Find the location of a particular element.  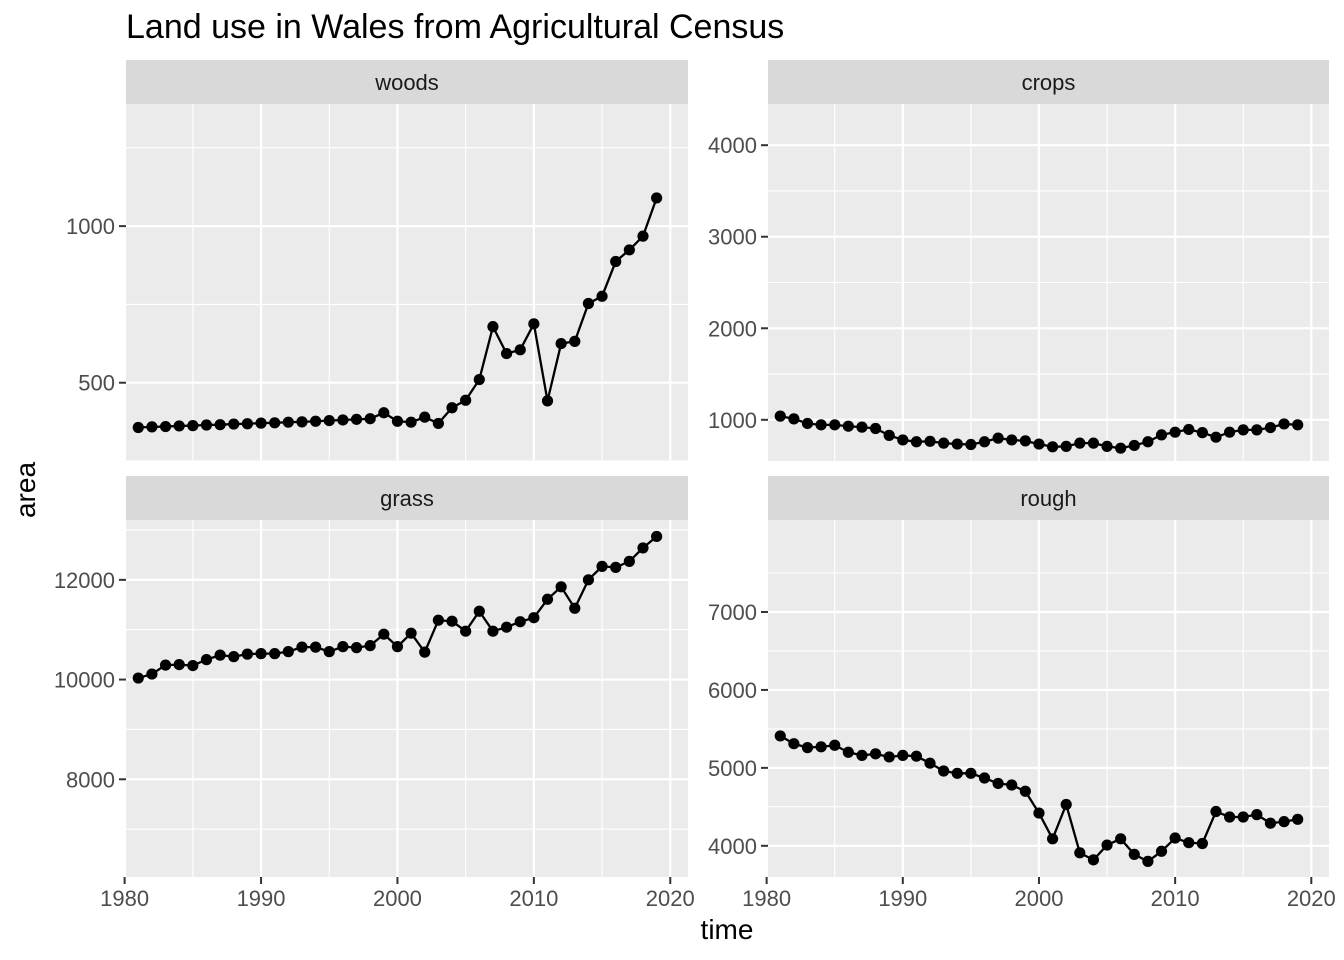

y-tick-label: 1000 is located at coordinates (90, 226).